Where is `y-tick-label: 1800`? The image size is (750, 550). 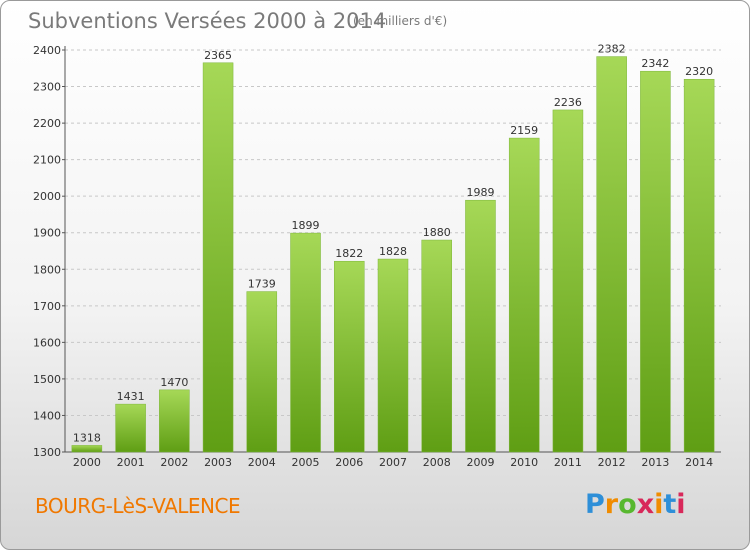 y-tick-label: 1800 is located at coordinates (47, 269).